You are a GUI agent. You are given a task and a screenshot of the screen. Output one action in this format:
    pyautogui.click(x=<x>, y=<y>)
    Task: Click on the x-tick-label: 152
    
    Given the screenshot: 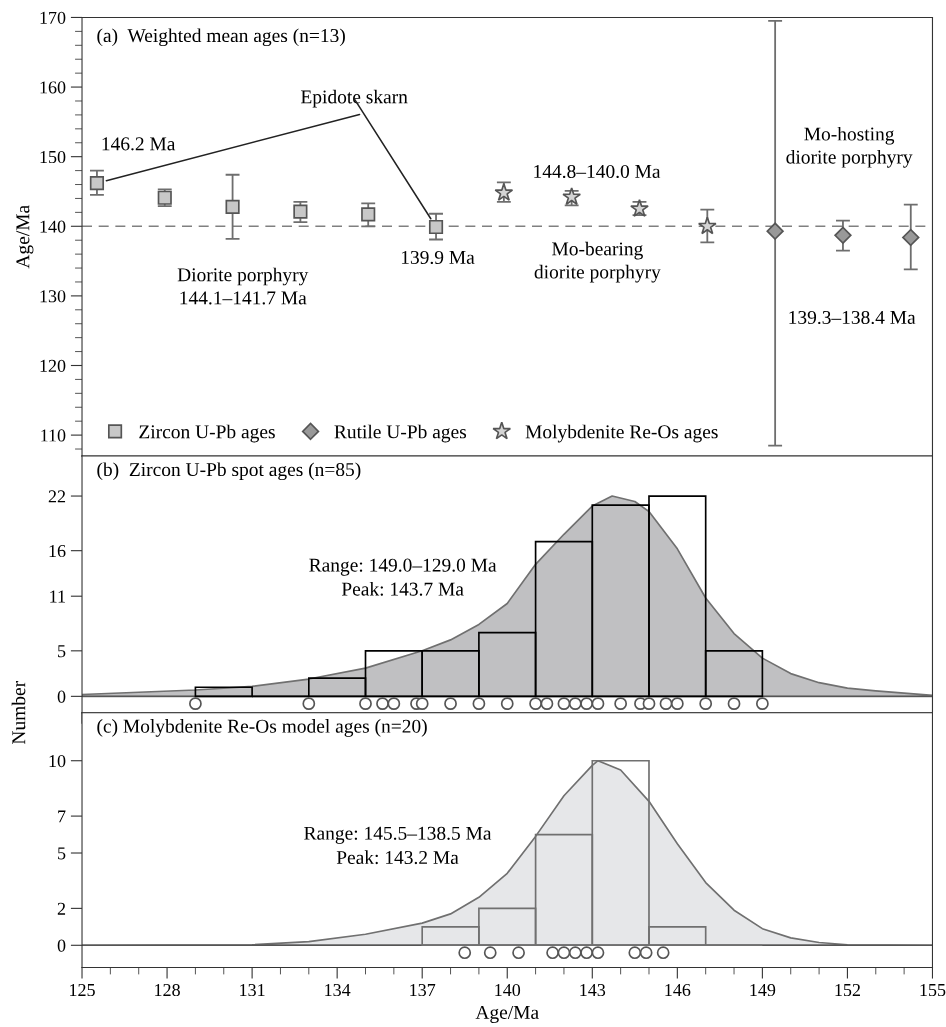 What is the action you would take?
    pyautogui.click(x=847, y=990)
    